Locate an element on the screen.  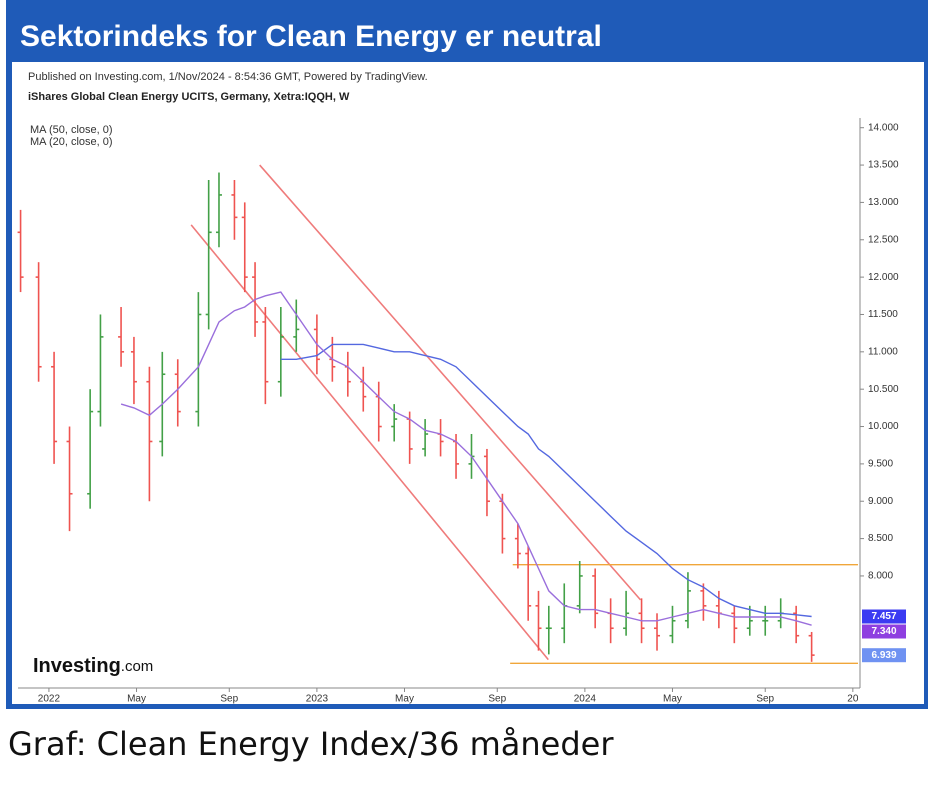
y-tick-label: 14.000 is located at coordinates (883, 127).